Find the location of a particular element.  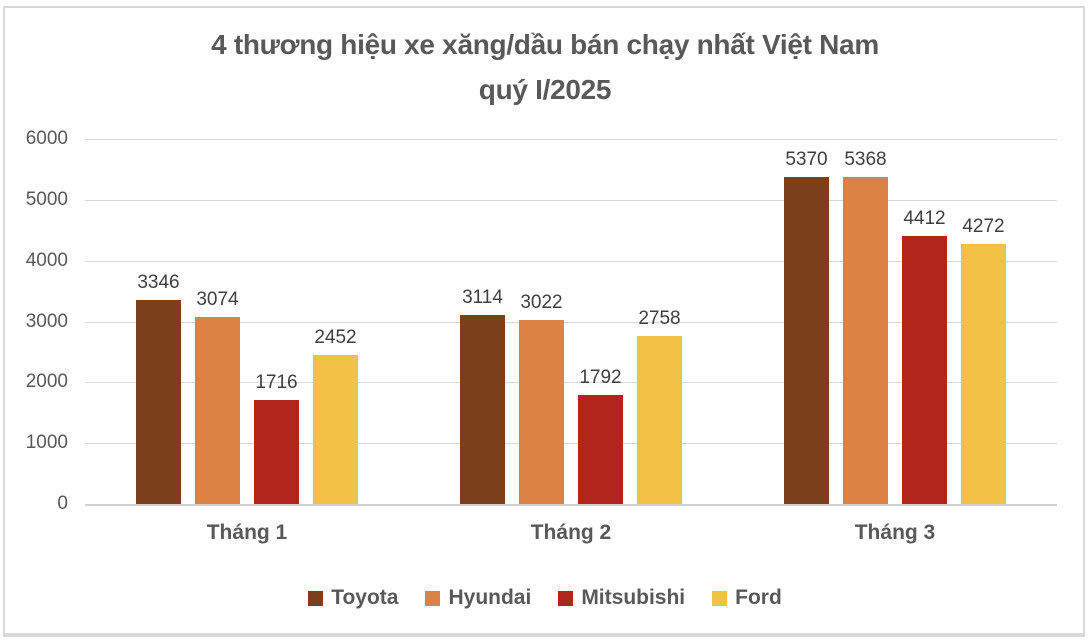

legend-label: Ford is located at coordinates (758, 597).